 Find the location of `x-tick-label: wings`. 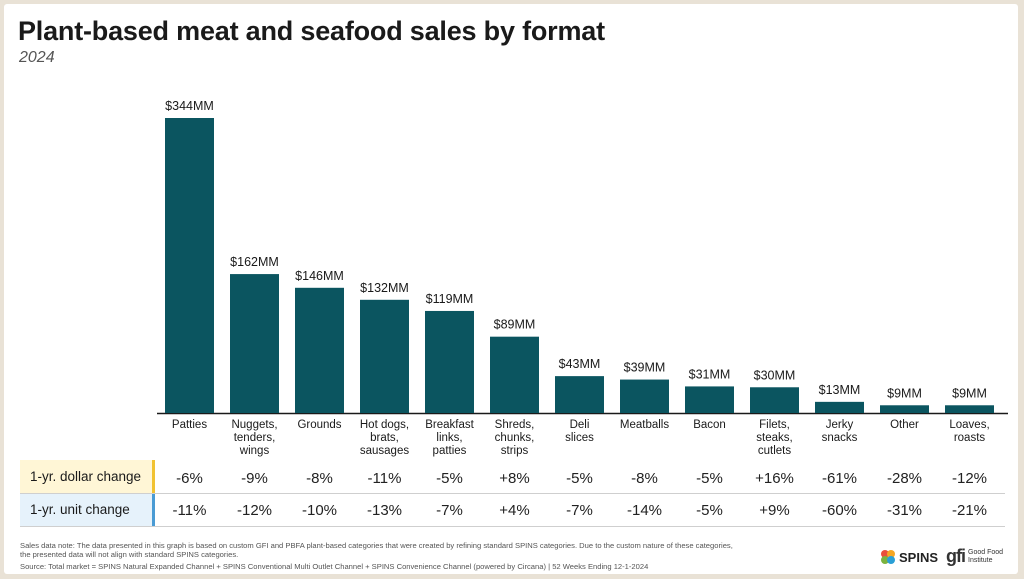

x-tick-label: wings is located at coordinates (254, 451).